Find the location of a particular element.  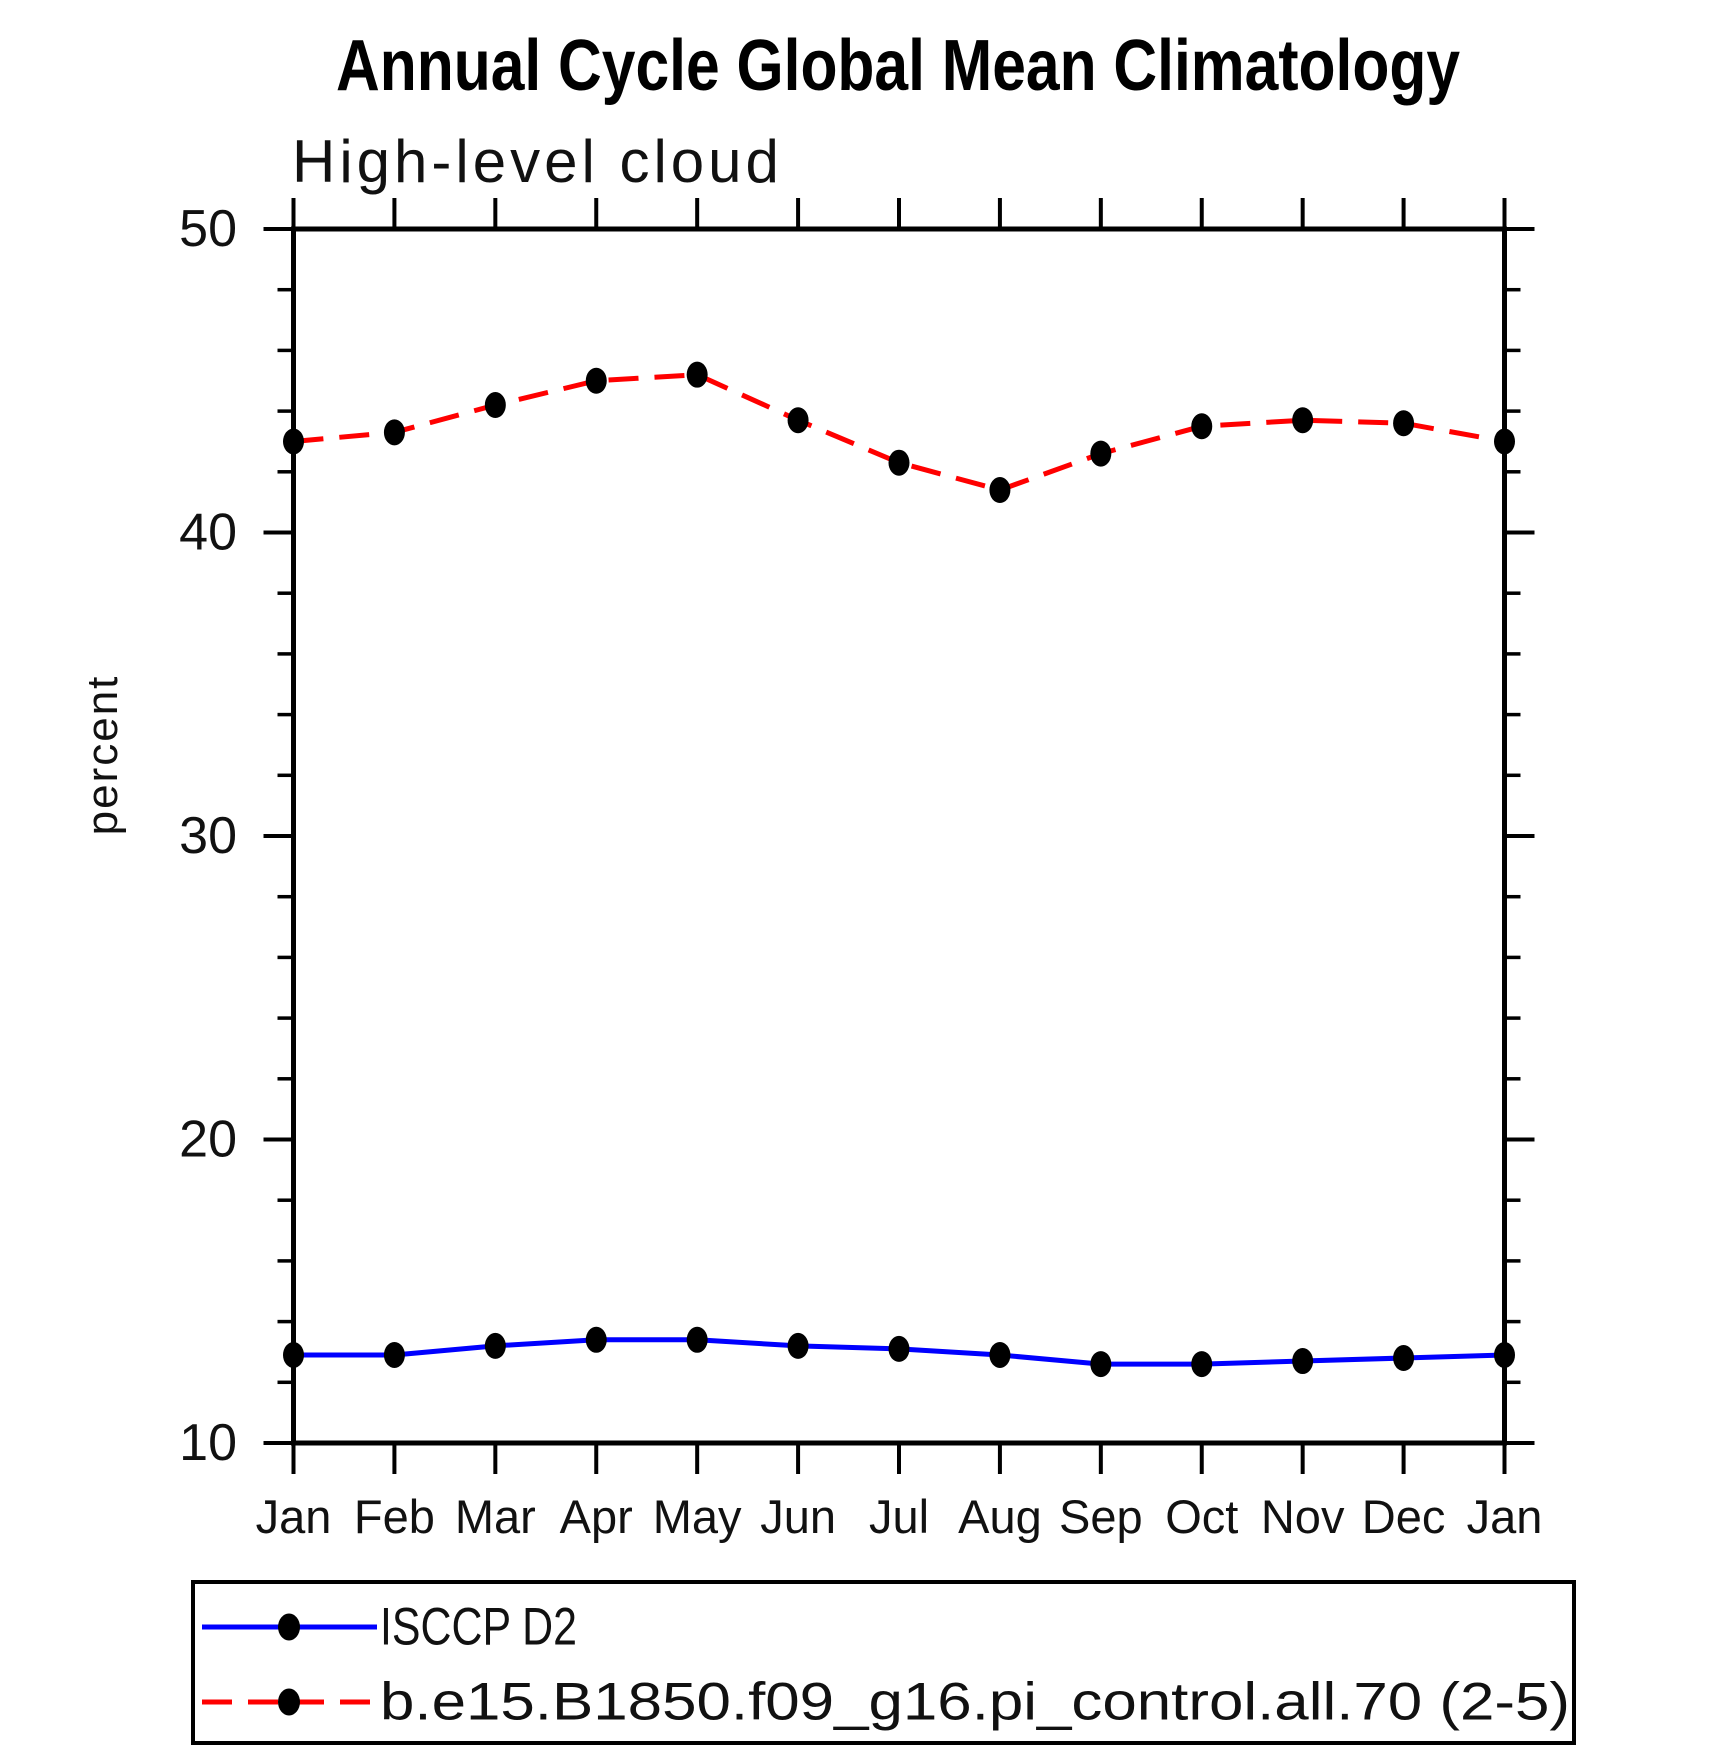

y-tick-label: 20 is located at coordinates (208, 1140).